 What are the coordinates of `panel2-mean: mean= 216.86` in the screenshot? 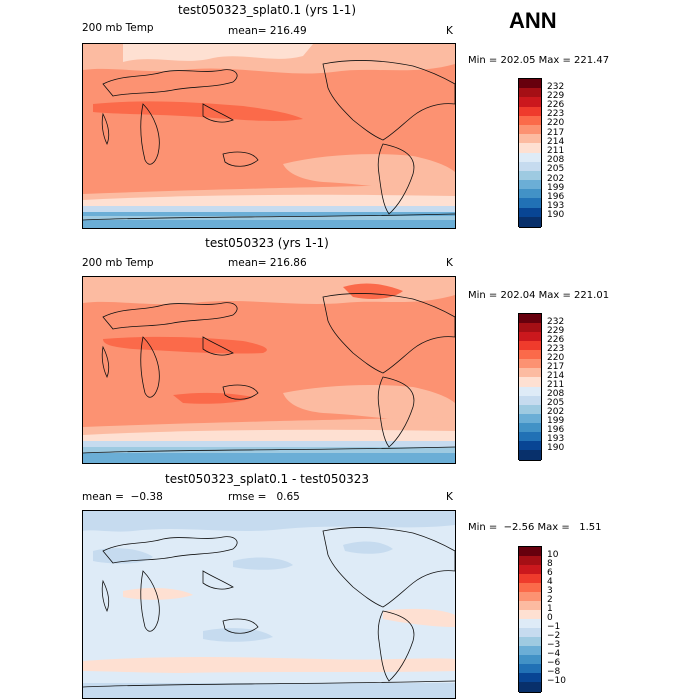 It's located at (267, 263).